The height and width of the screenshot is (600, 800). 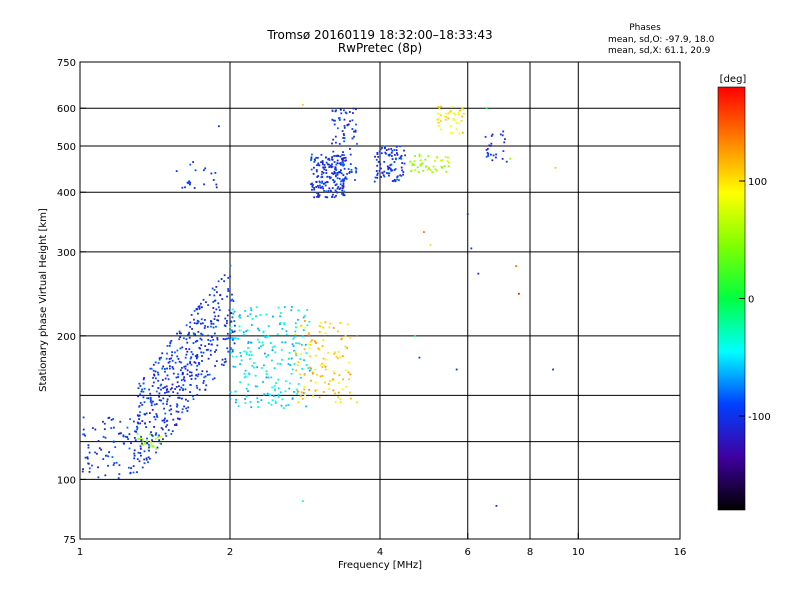 What do you see at coordinates (66, 480) in the screenshot?
I see `y-tick-label: 100` at bounding box center [66, 480].